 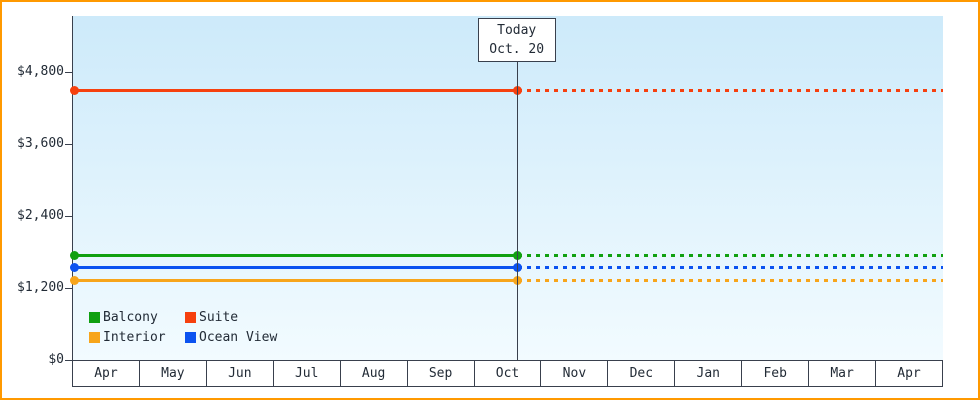 I want to click on y-tick-label: $0, so click(x=56, y=359).